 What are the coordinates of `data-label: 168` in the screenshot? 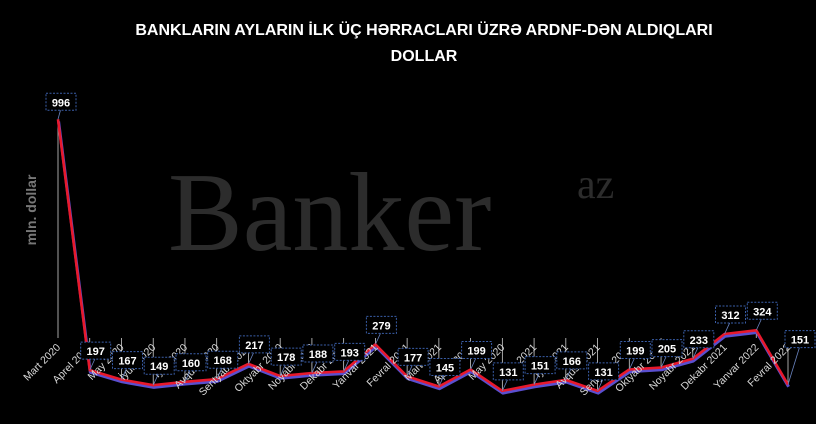 It's located at (223, 365).